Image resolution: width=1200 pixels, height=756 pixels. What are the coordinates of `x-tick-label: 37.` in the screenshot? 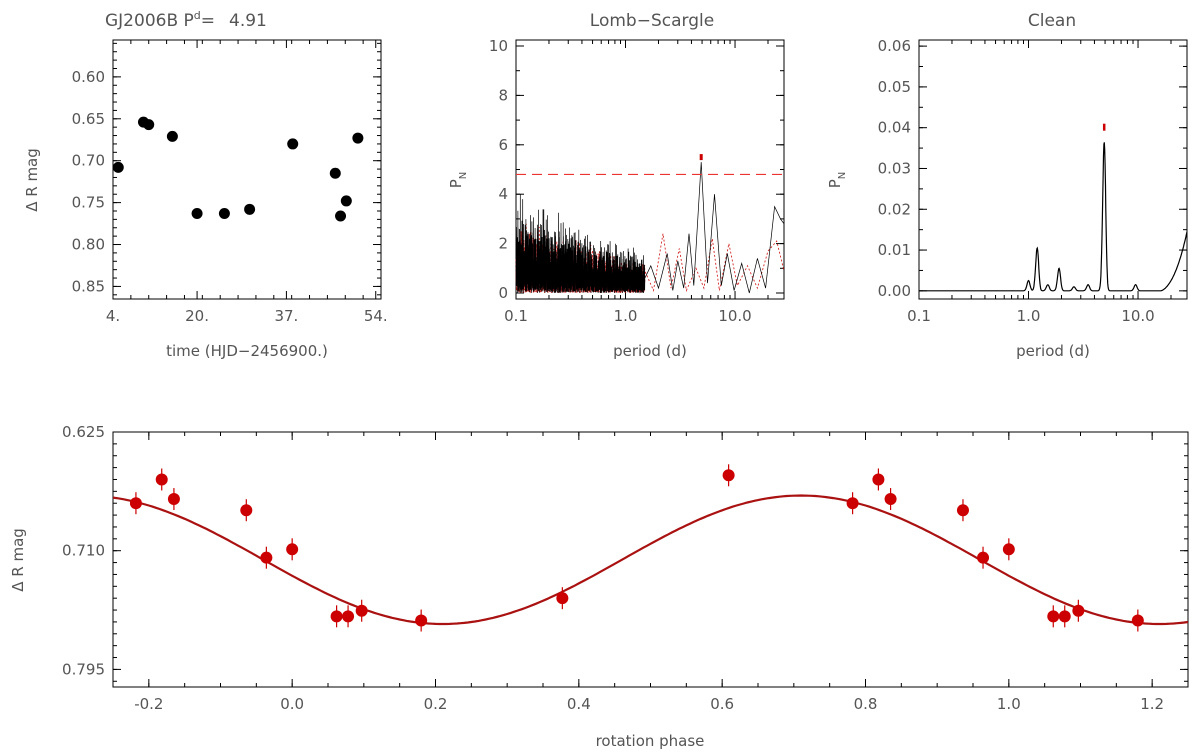 It's located at (286, 316).